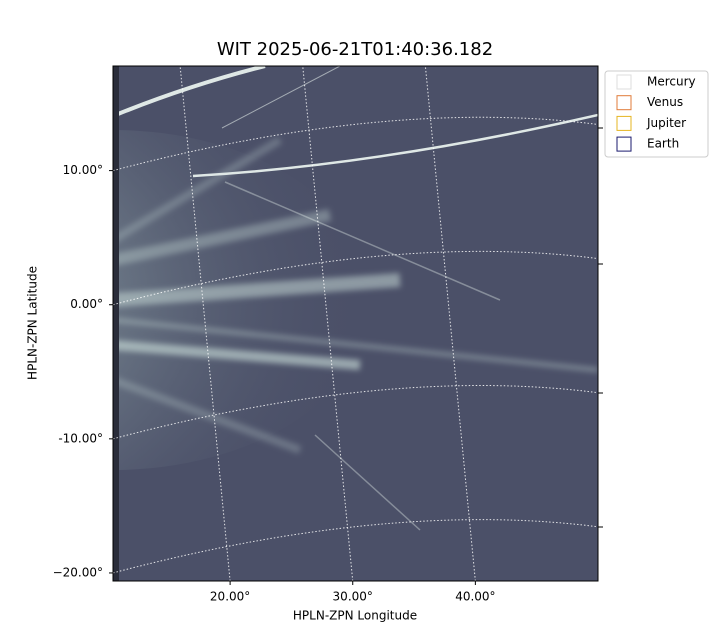 This screenshot has height=640, width=720. Describe the element at coordinates (355, 616) in the screenshot. I see `x-axis-label: HPLN-ZPN Longitude` at that location.